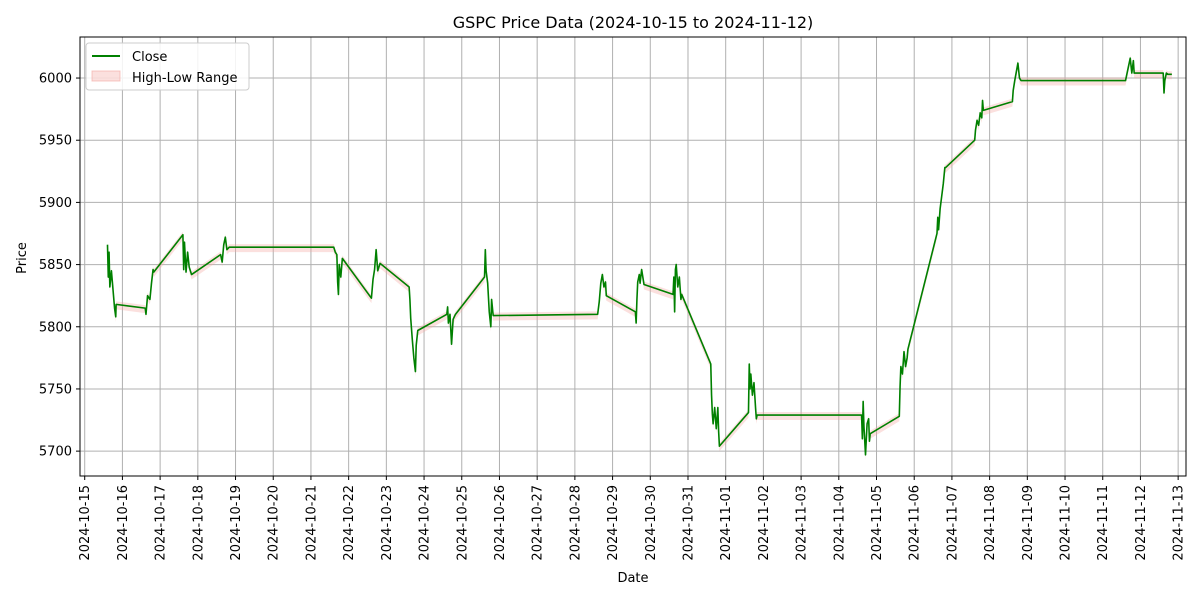 The image size is (1200, 604). I want to click on x-tick-label: 2024-10-15, so click(85, 523).